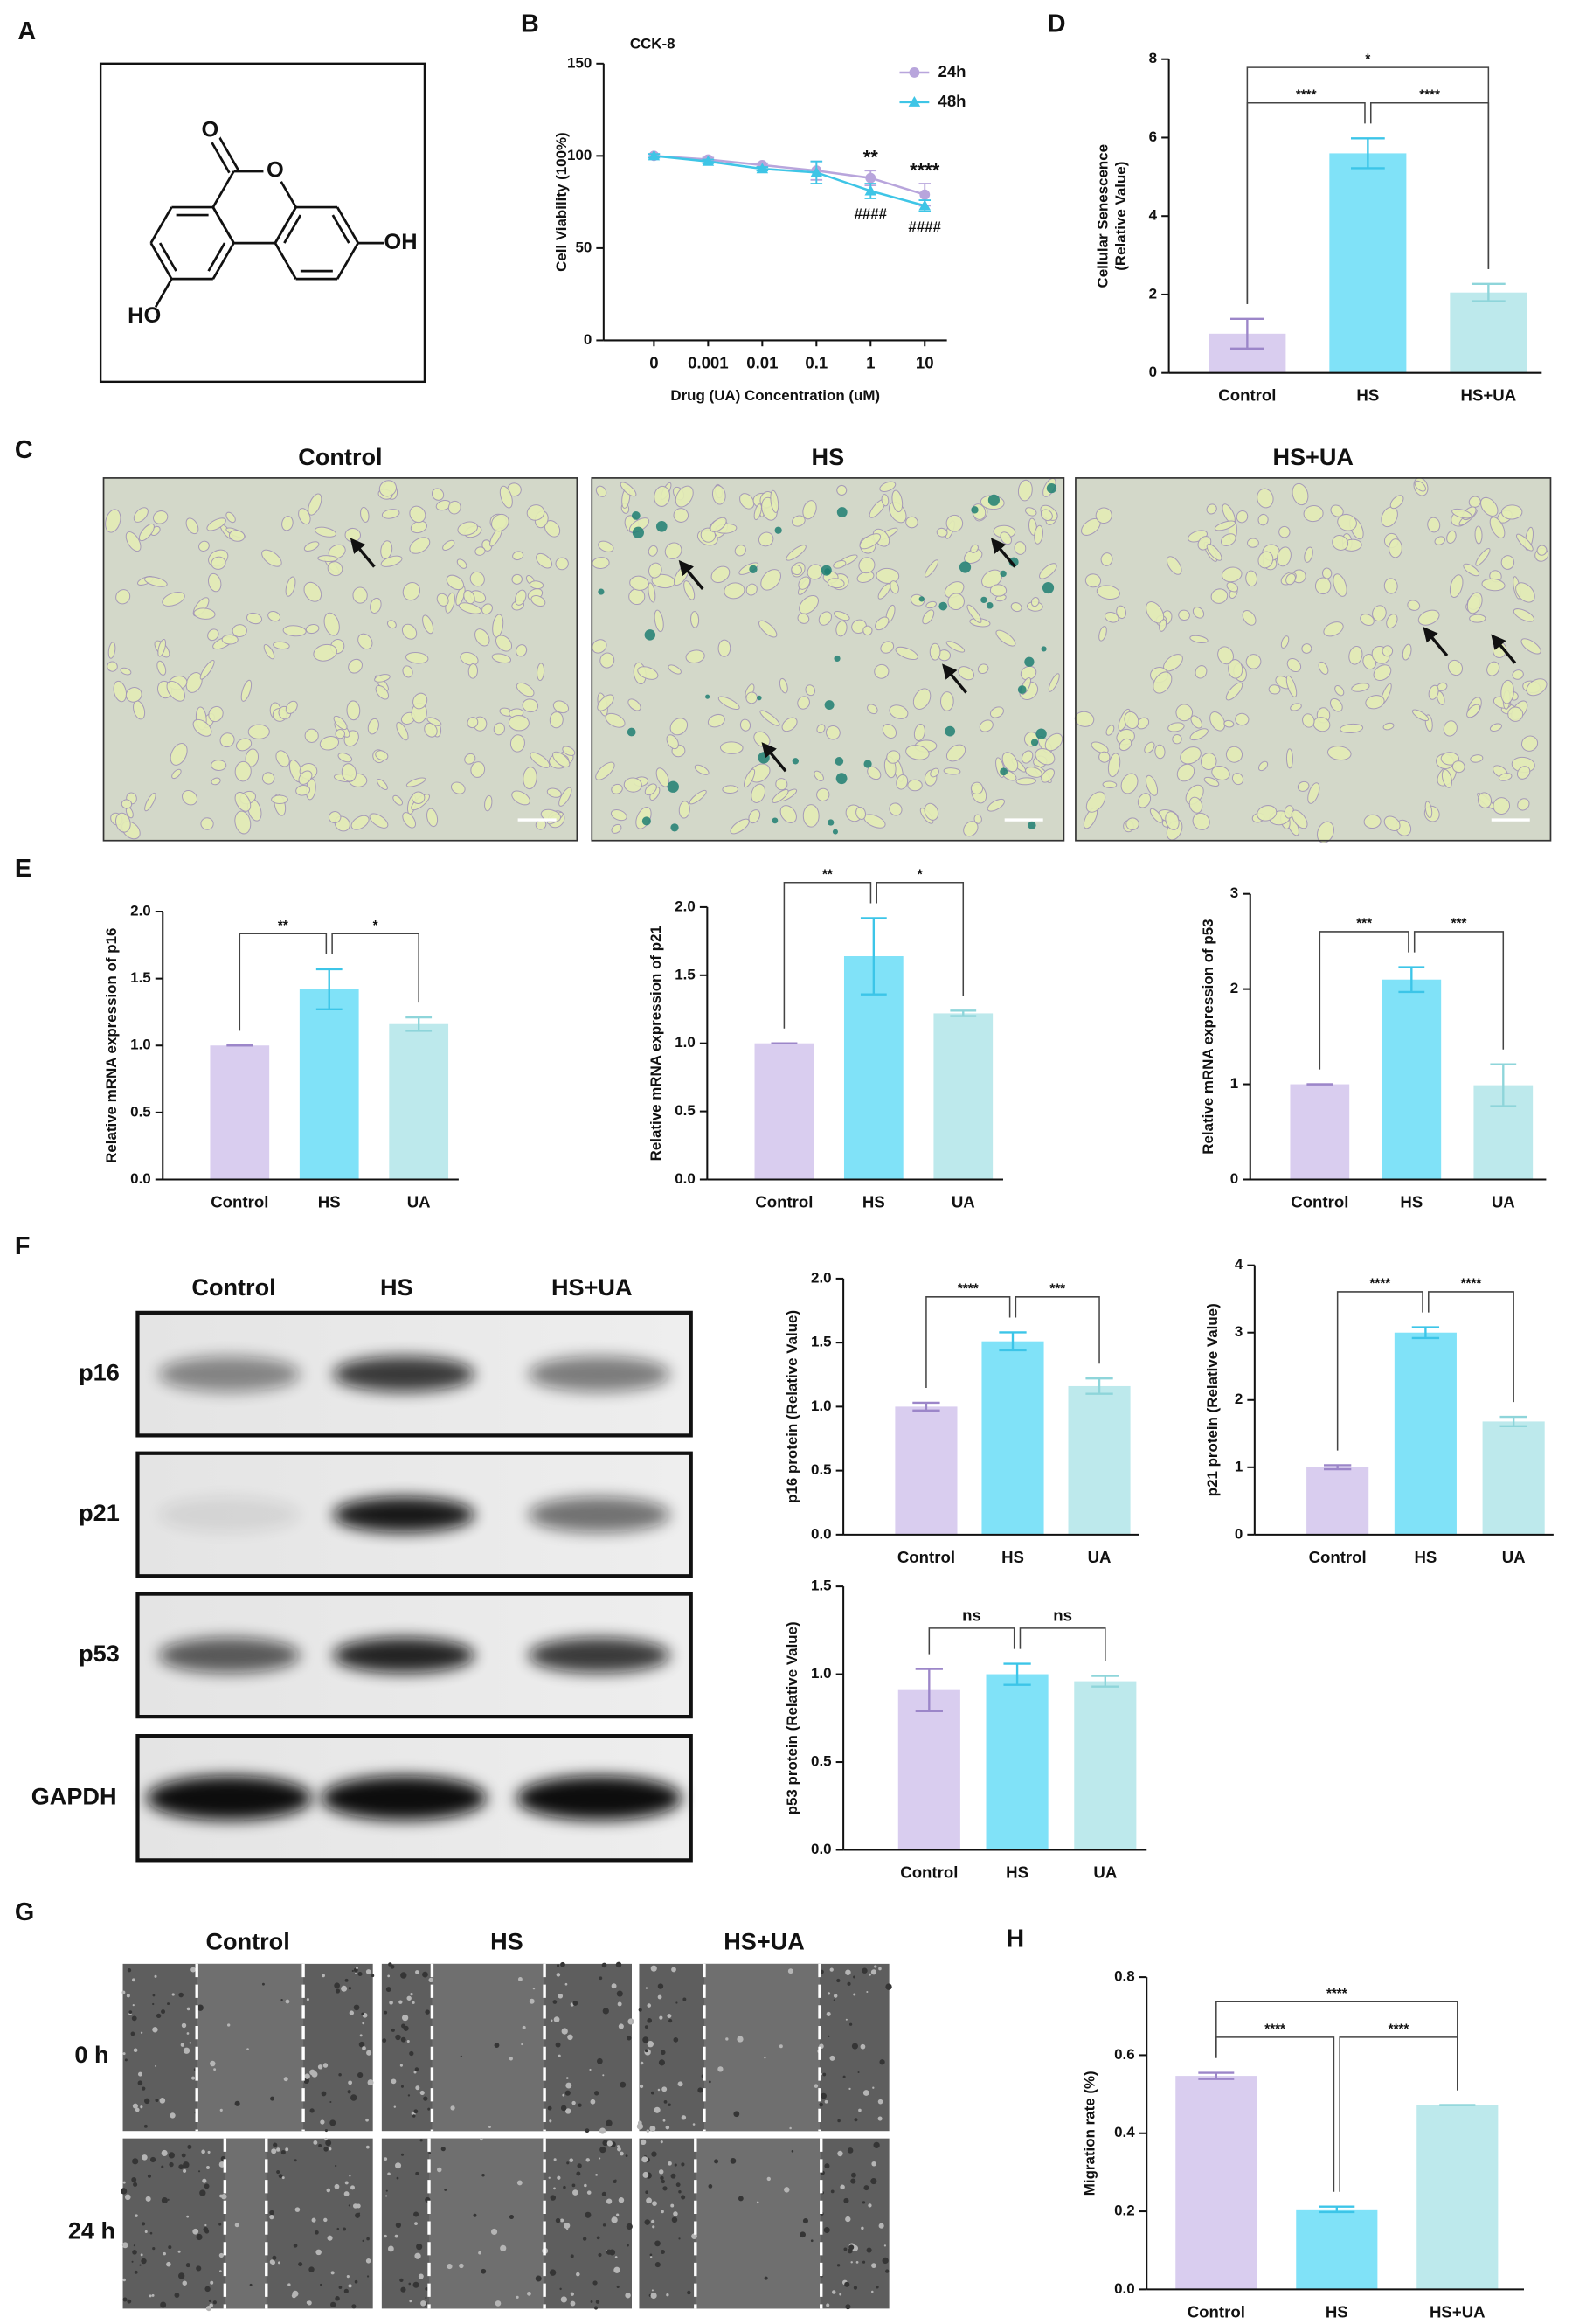 The height and width of the screenshot is (2324, 1586). What do you see at coordinates (762, 362) in the screenshot?
I see `x-tick-label: 0.01` at bounding box center [762, 362].